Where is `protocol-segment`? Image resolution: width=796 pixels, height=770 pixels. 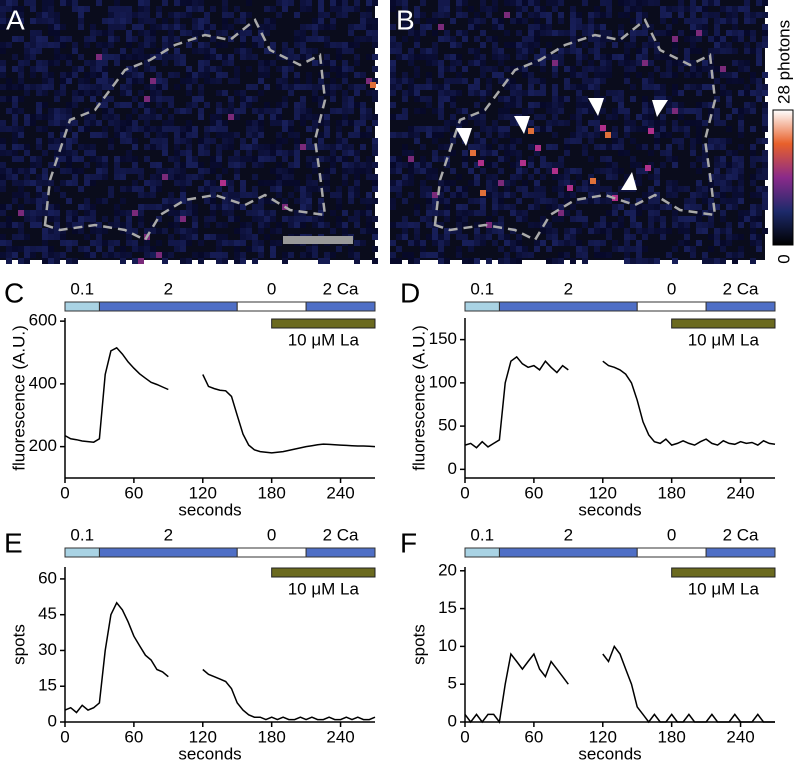
protocol-segment is located at coordinates (168, 552).